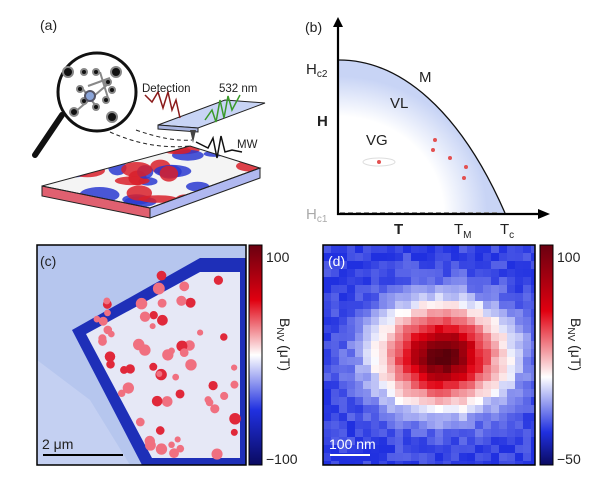 Image resolution: width=605 pixels, height=482 pixels. I want to click on panel-b-label: (b), so click(313, 27).